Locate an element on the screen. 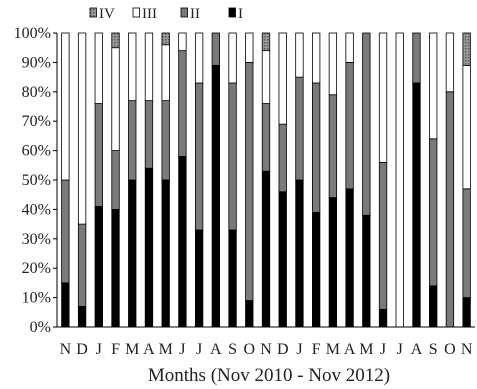  y-tick-label: 0% is located at coordinates (40, 327).